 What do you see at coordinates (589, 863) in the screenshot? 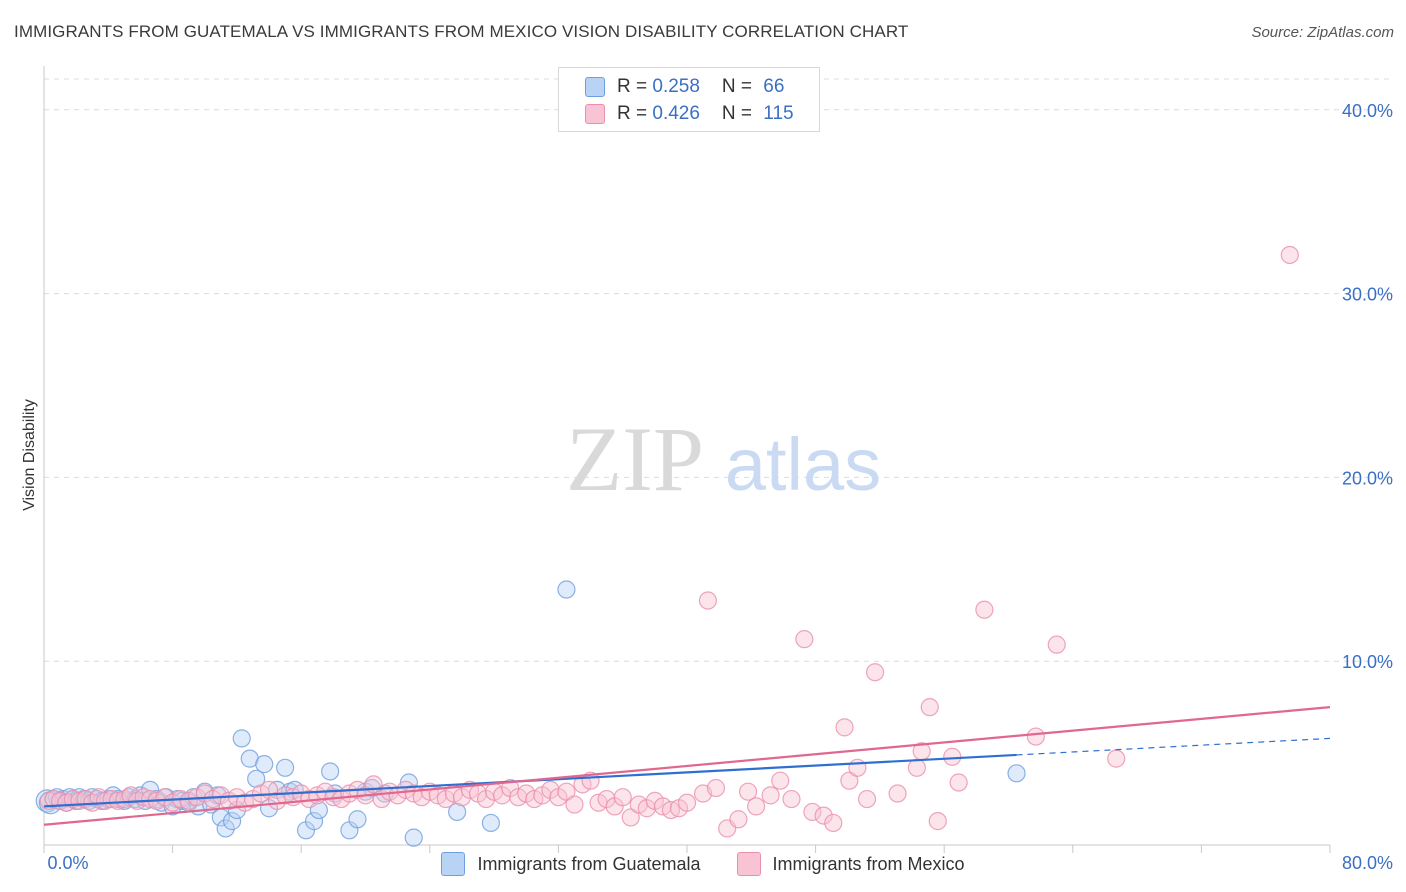
I see `guatemala-legend-label: Immigrants from Guatemala` at bounding box center [589, 863].